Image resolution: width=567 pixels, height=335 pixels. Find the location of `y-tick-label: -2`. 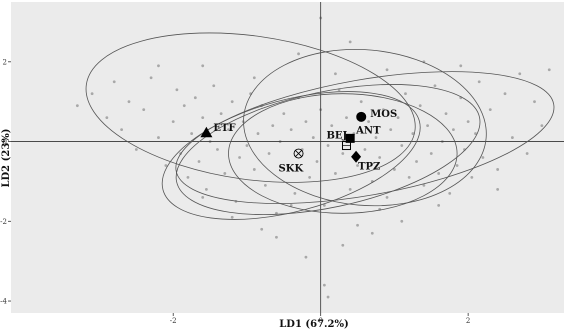

y-tick-label: -2 is located at coordinates (3, 222).